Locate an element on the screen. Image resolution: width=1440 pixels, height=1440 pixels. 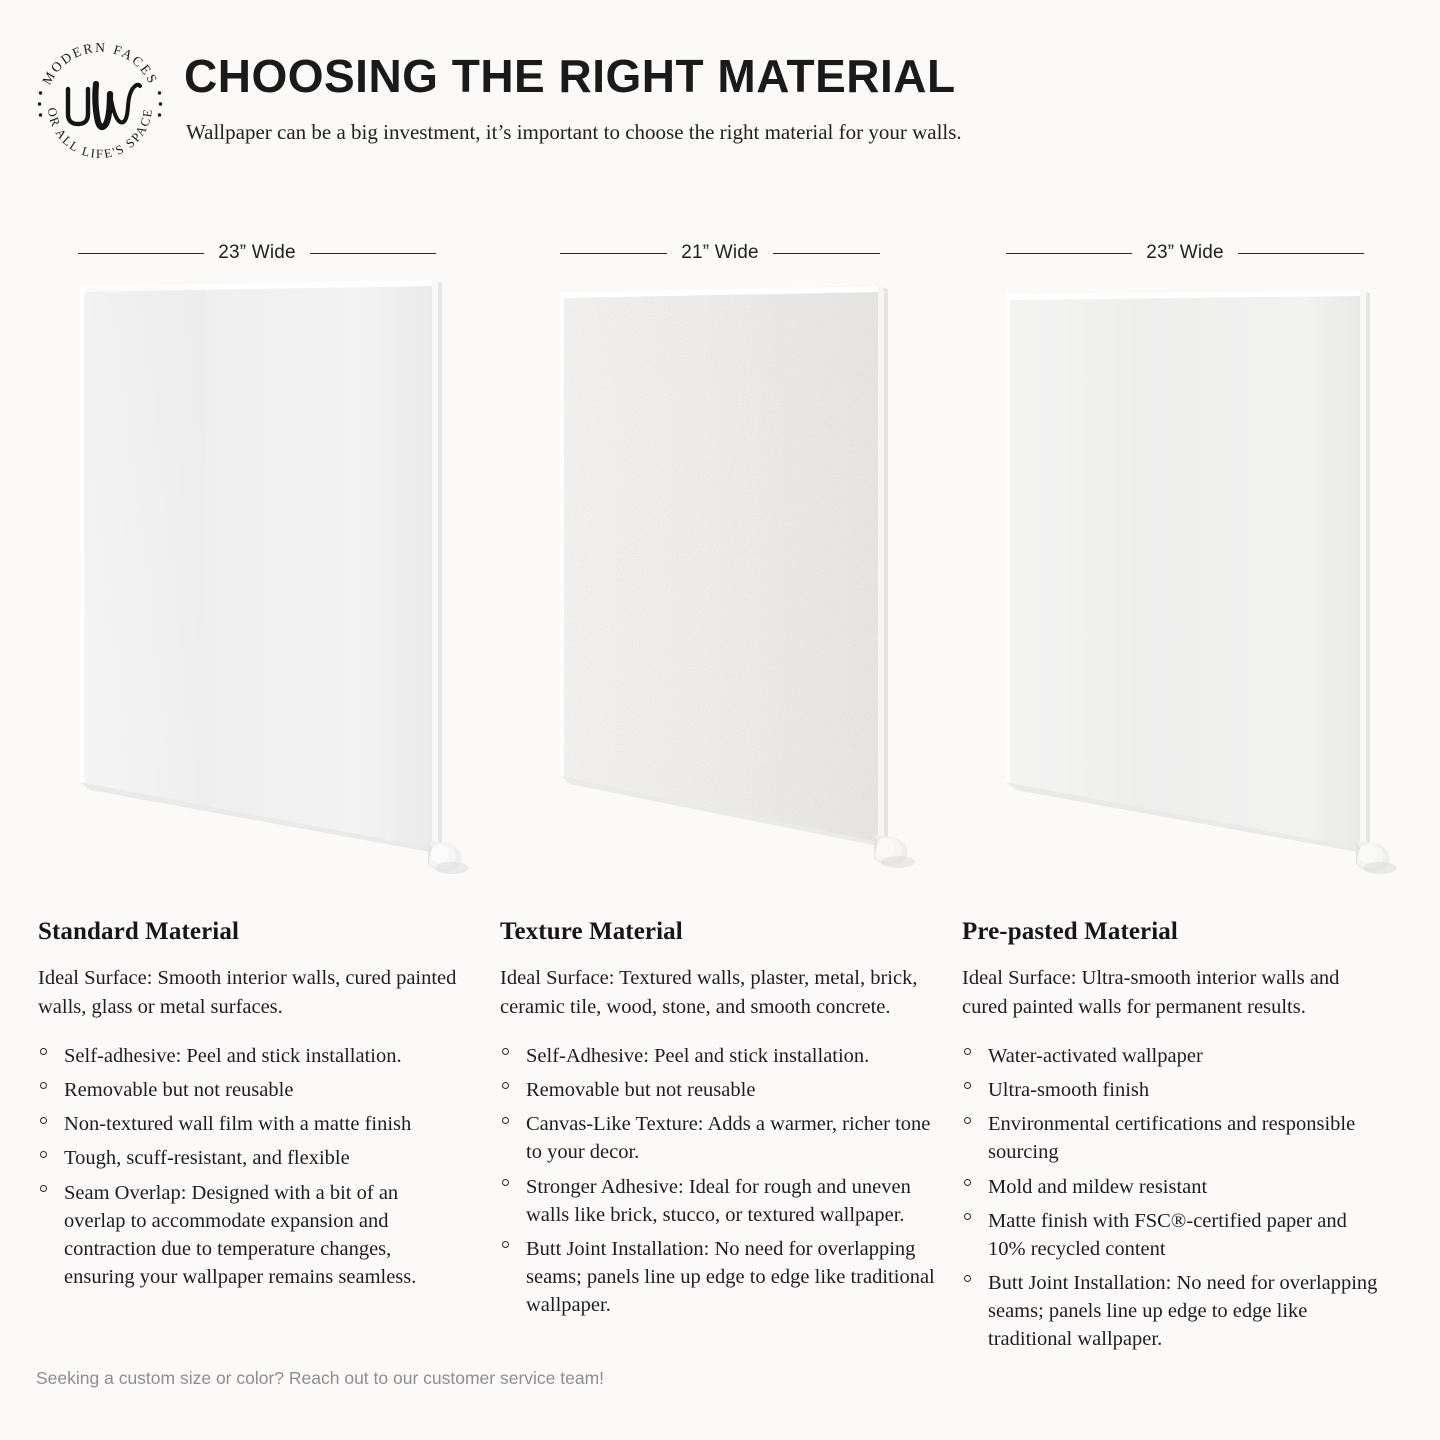
measure-label: 21” Wide is located at coordinates (720, 252).